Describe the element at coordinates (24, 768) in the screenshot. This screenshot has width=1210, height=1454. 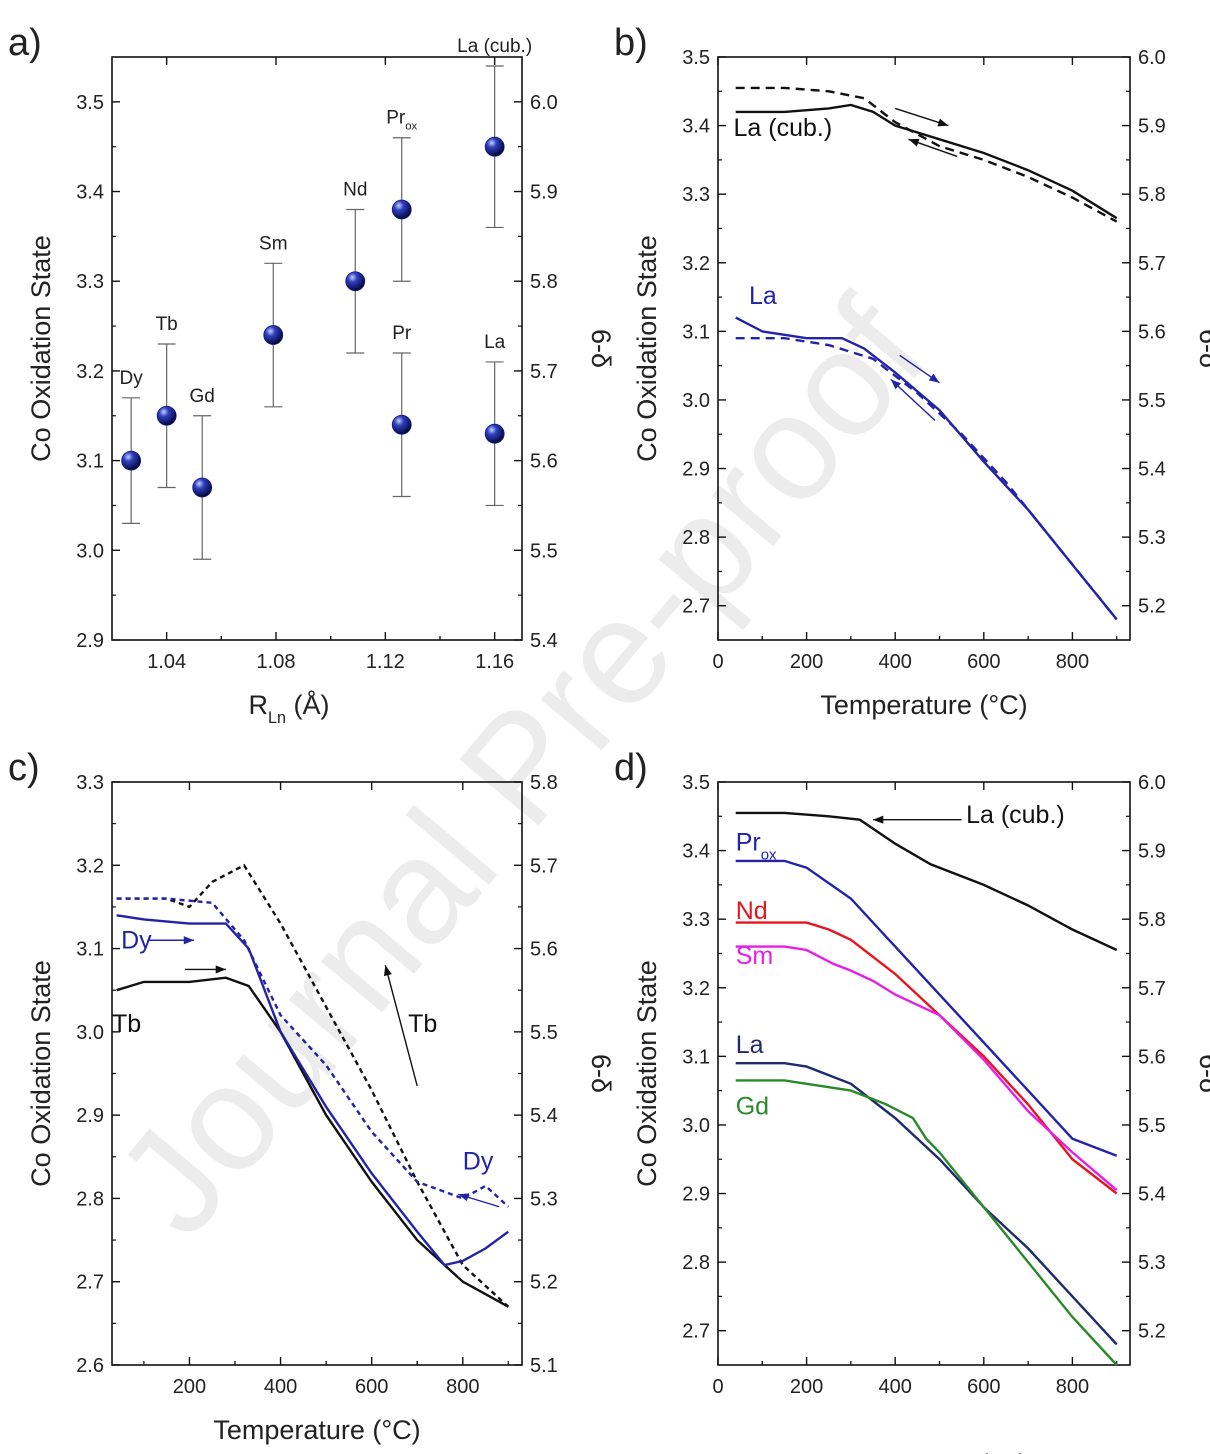
I see `panel-label: c)` at that location.